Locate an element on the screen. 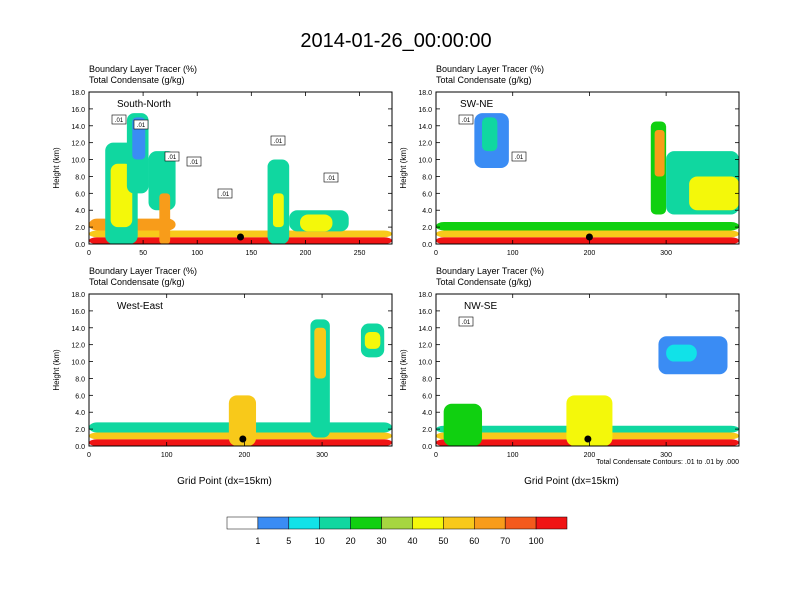  colorbar-label: 50 is located at coordinates (443, 541).